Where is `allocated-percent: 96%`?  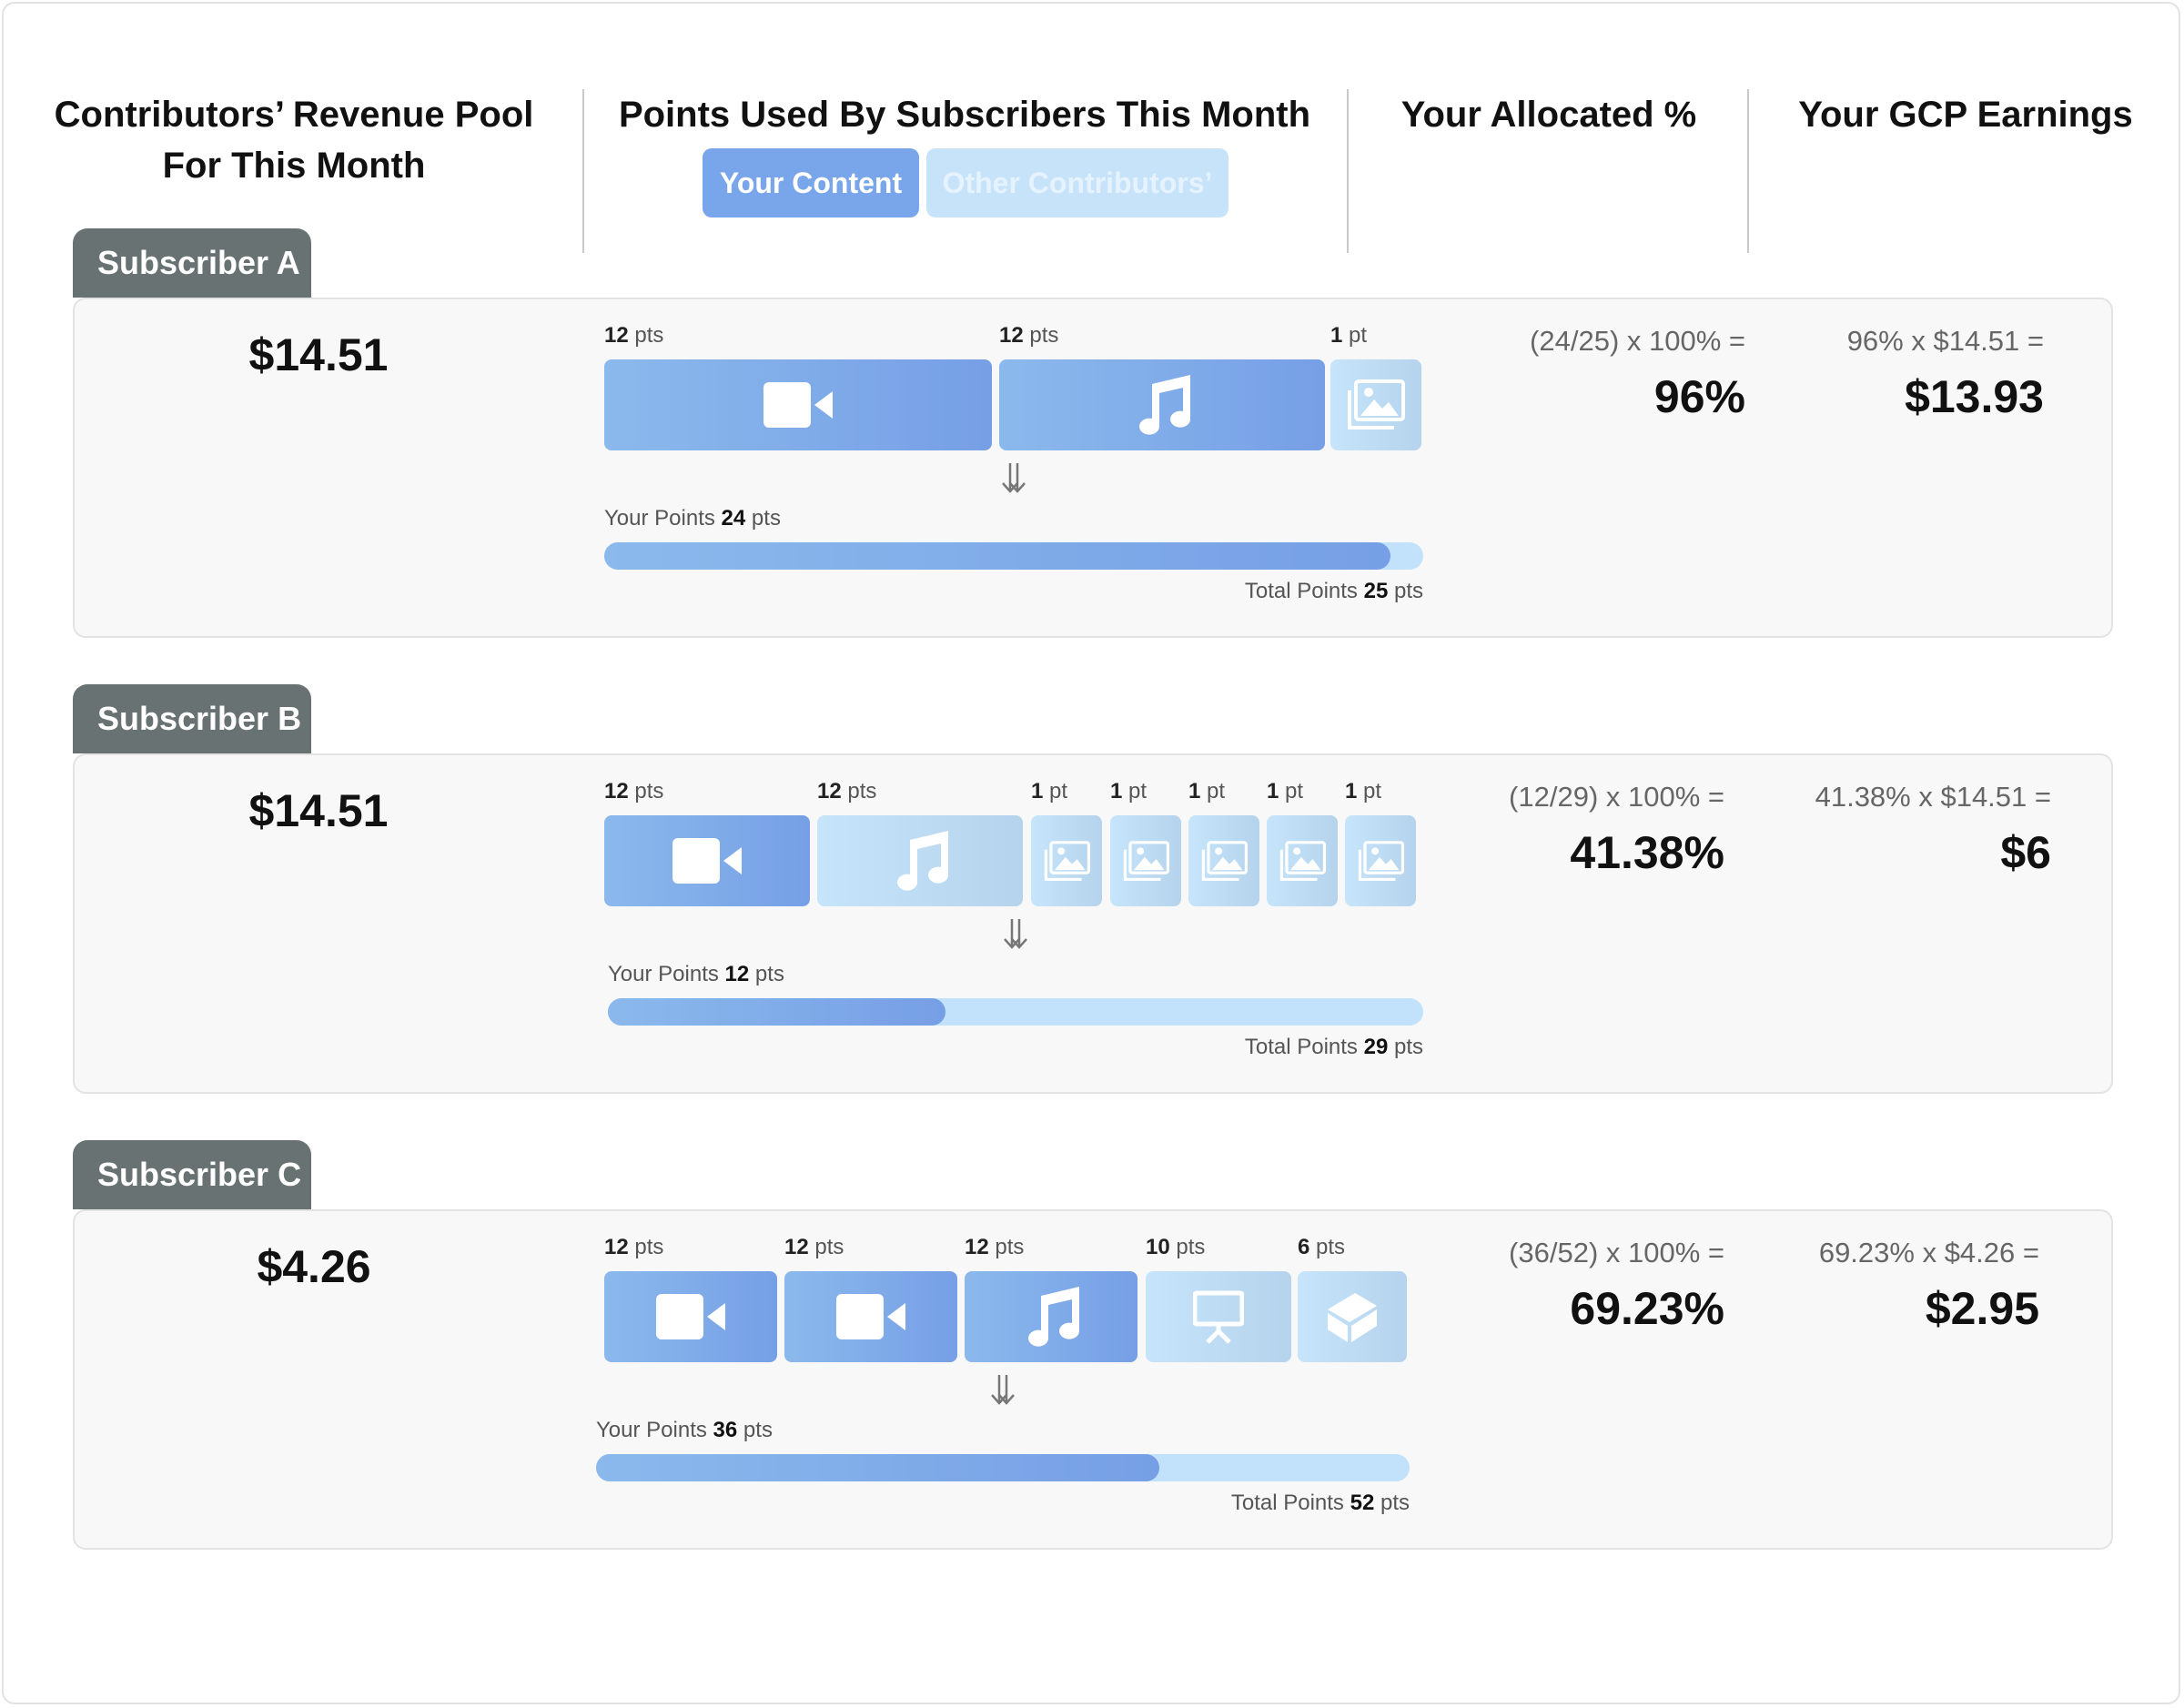
allocated-percent: 96% is located at coordinates (1699, 396).